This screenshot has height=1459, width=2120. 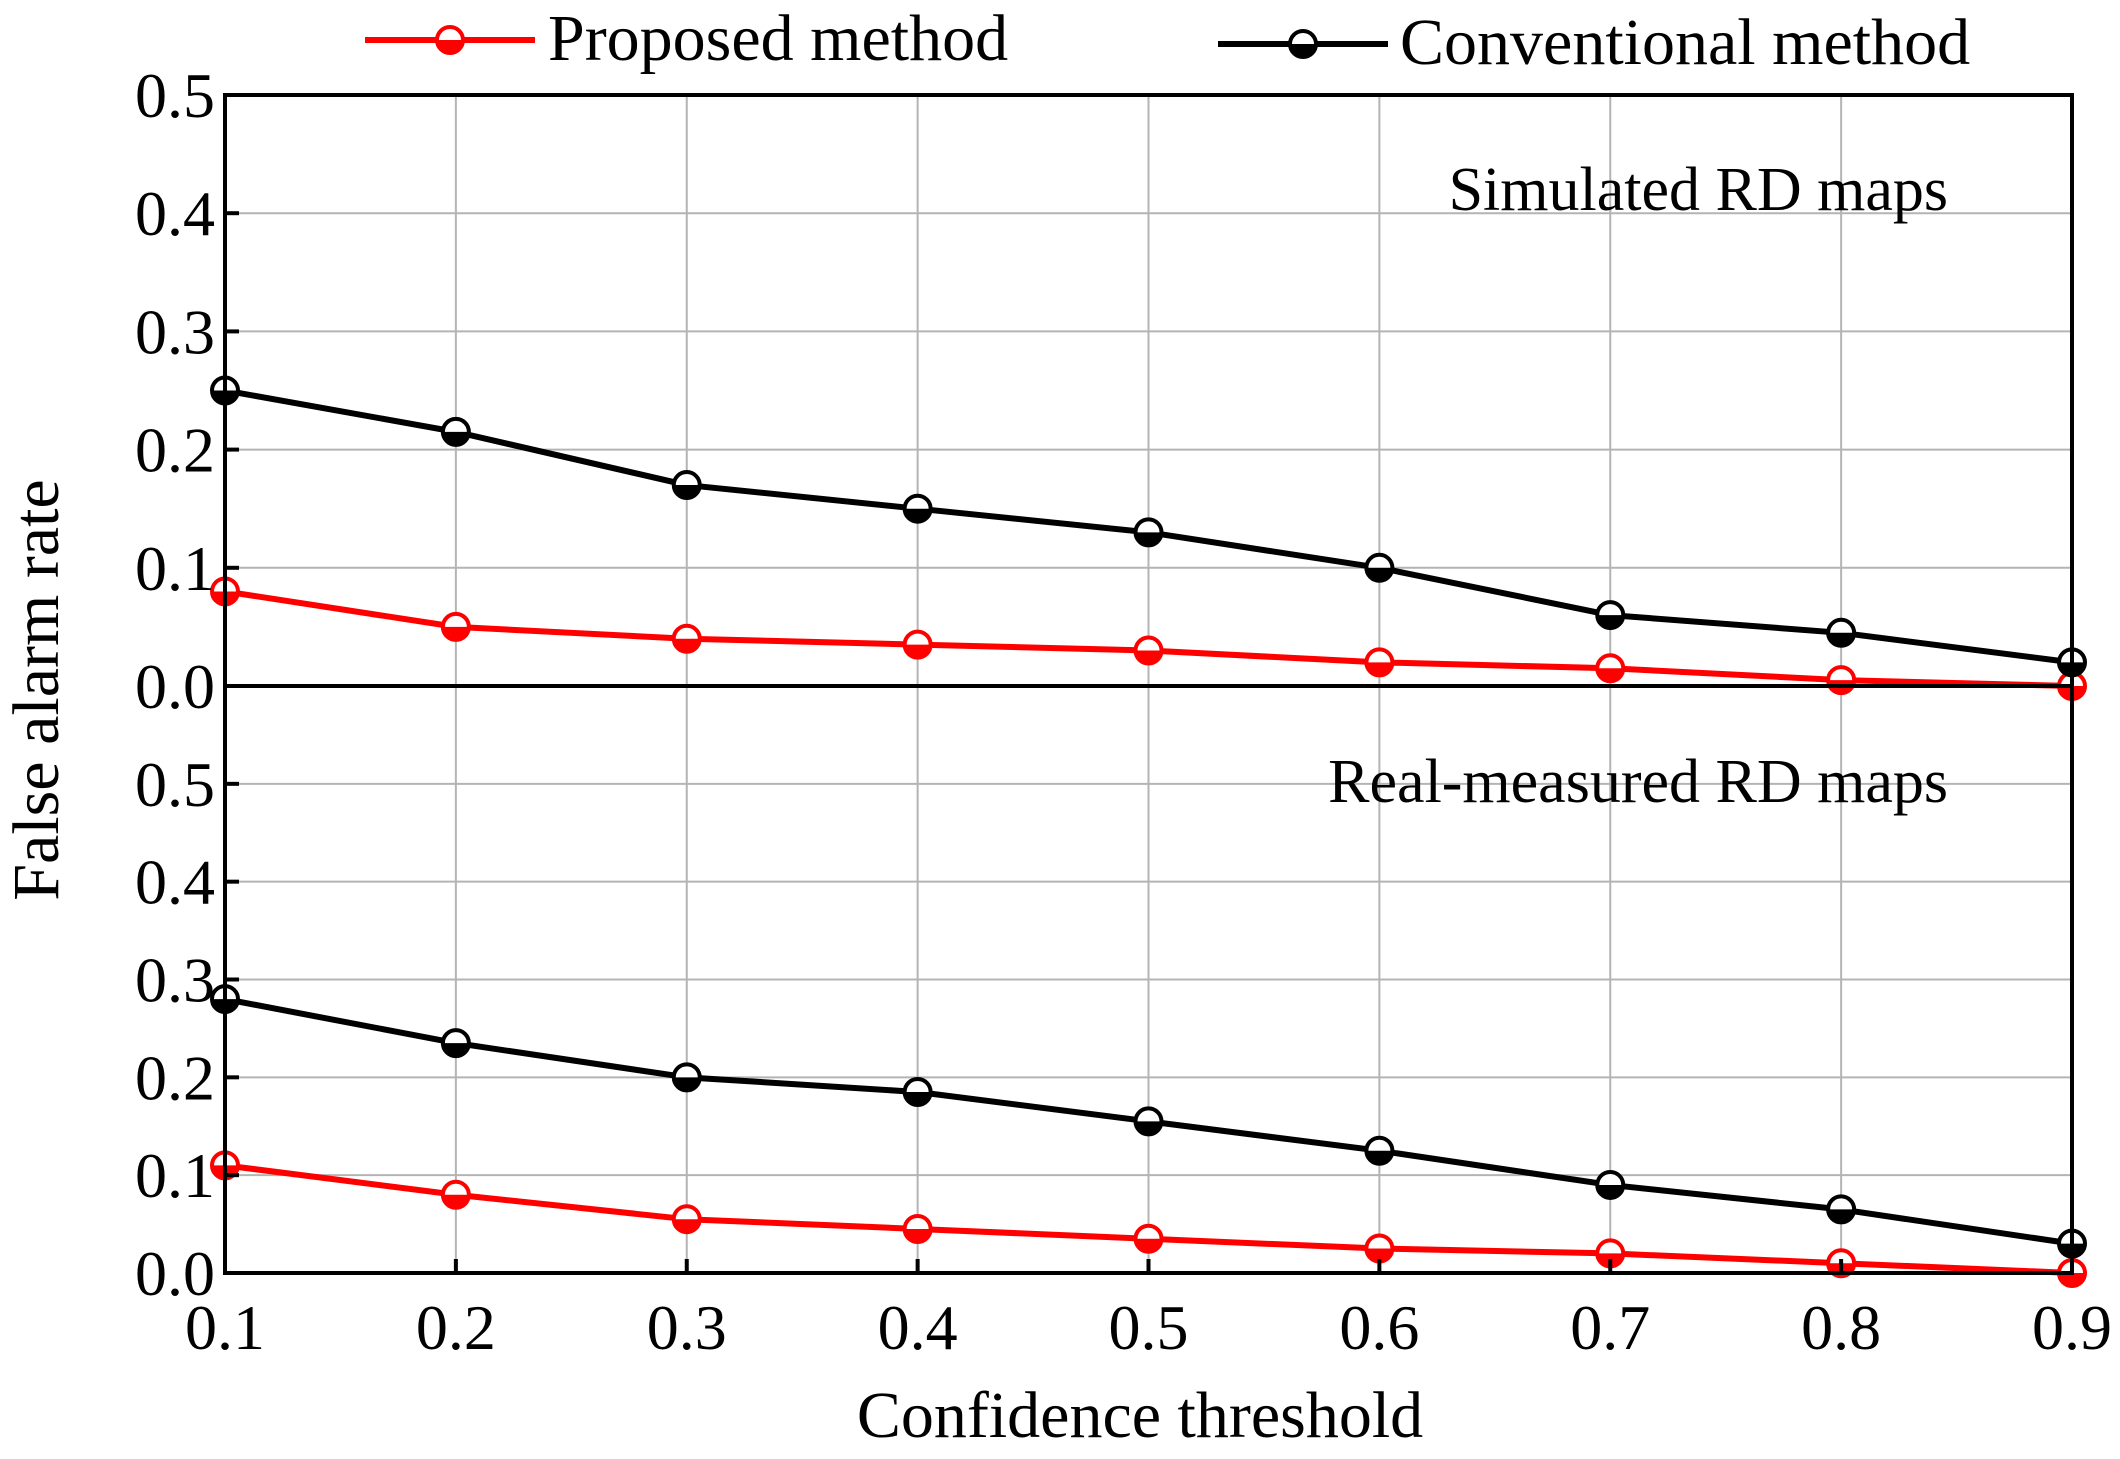 I want to click on legend: Proposed method Conventional method, so click(x=1167, y=40).